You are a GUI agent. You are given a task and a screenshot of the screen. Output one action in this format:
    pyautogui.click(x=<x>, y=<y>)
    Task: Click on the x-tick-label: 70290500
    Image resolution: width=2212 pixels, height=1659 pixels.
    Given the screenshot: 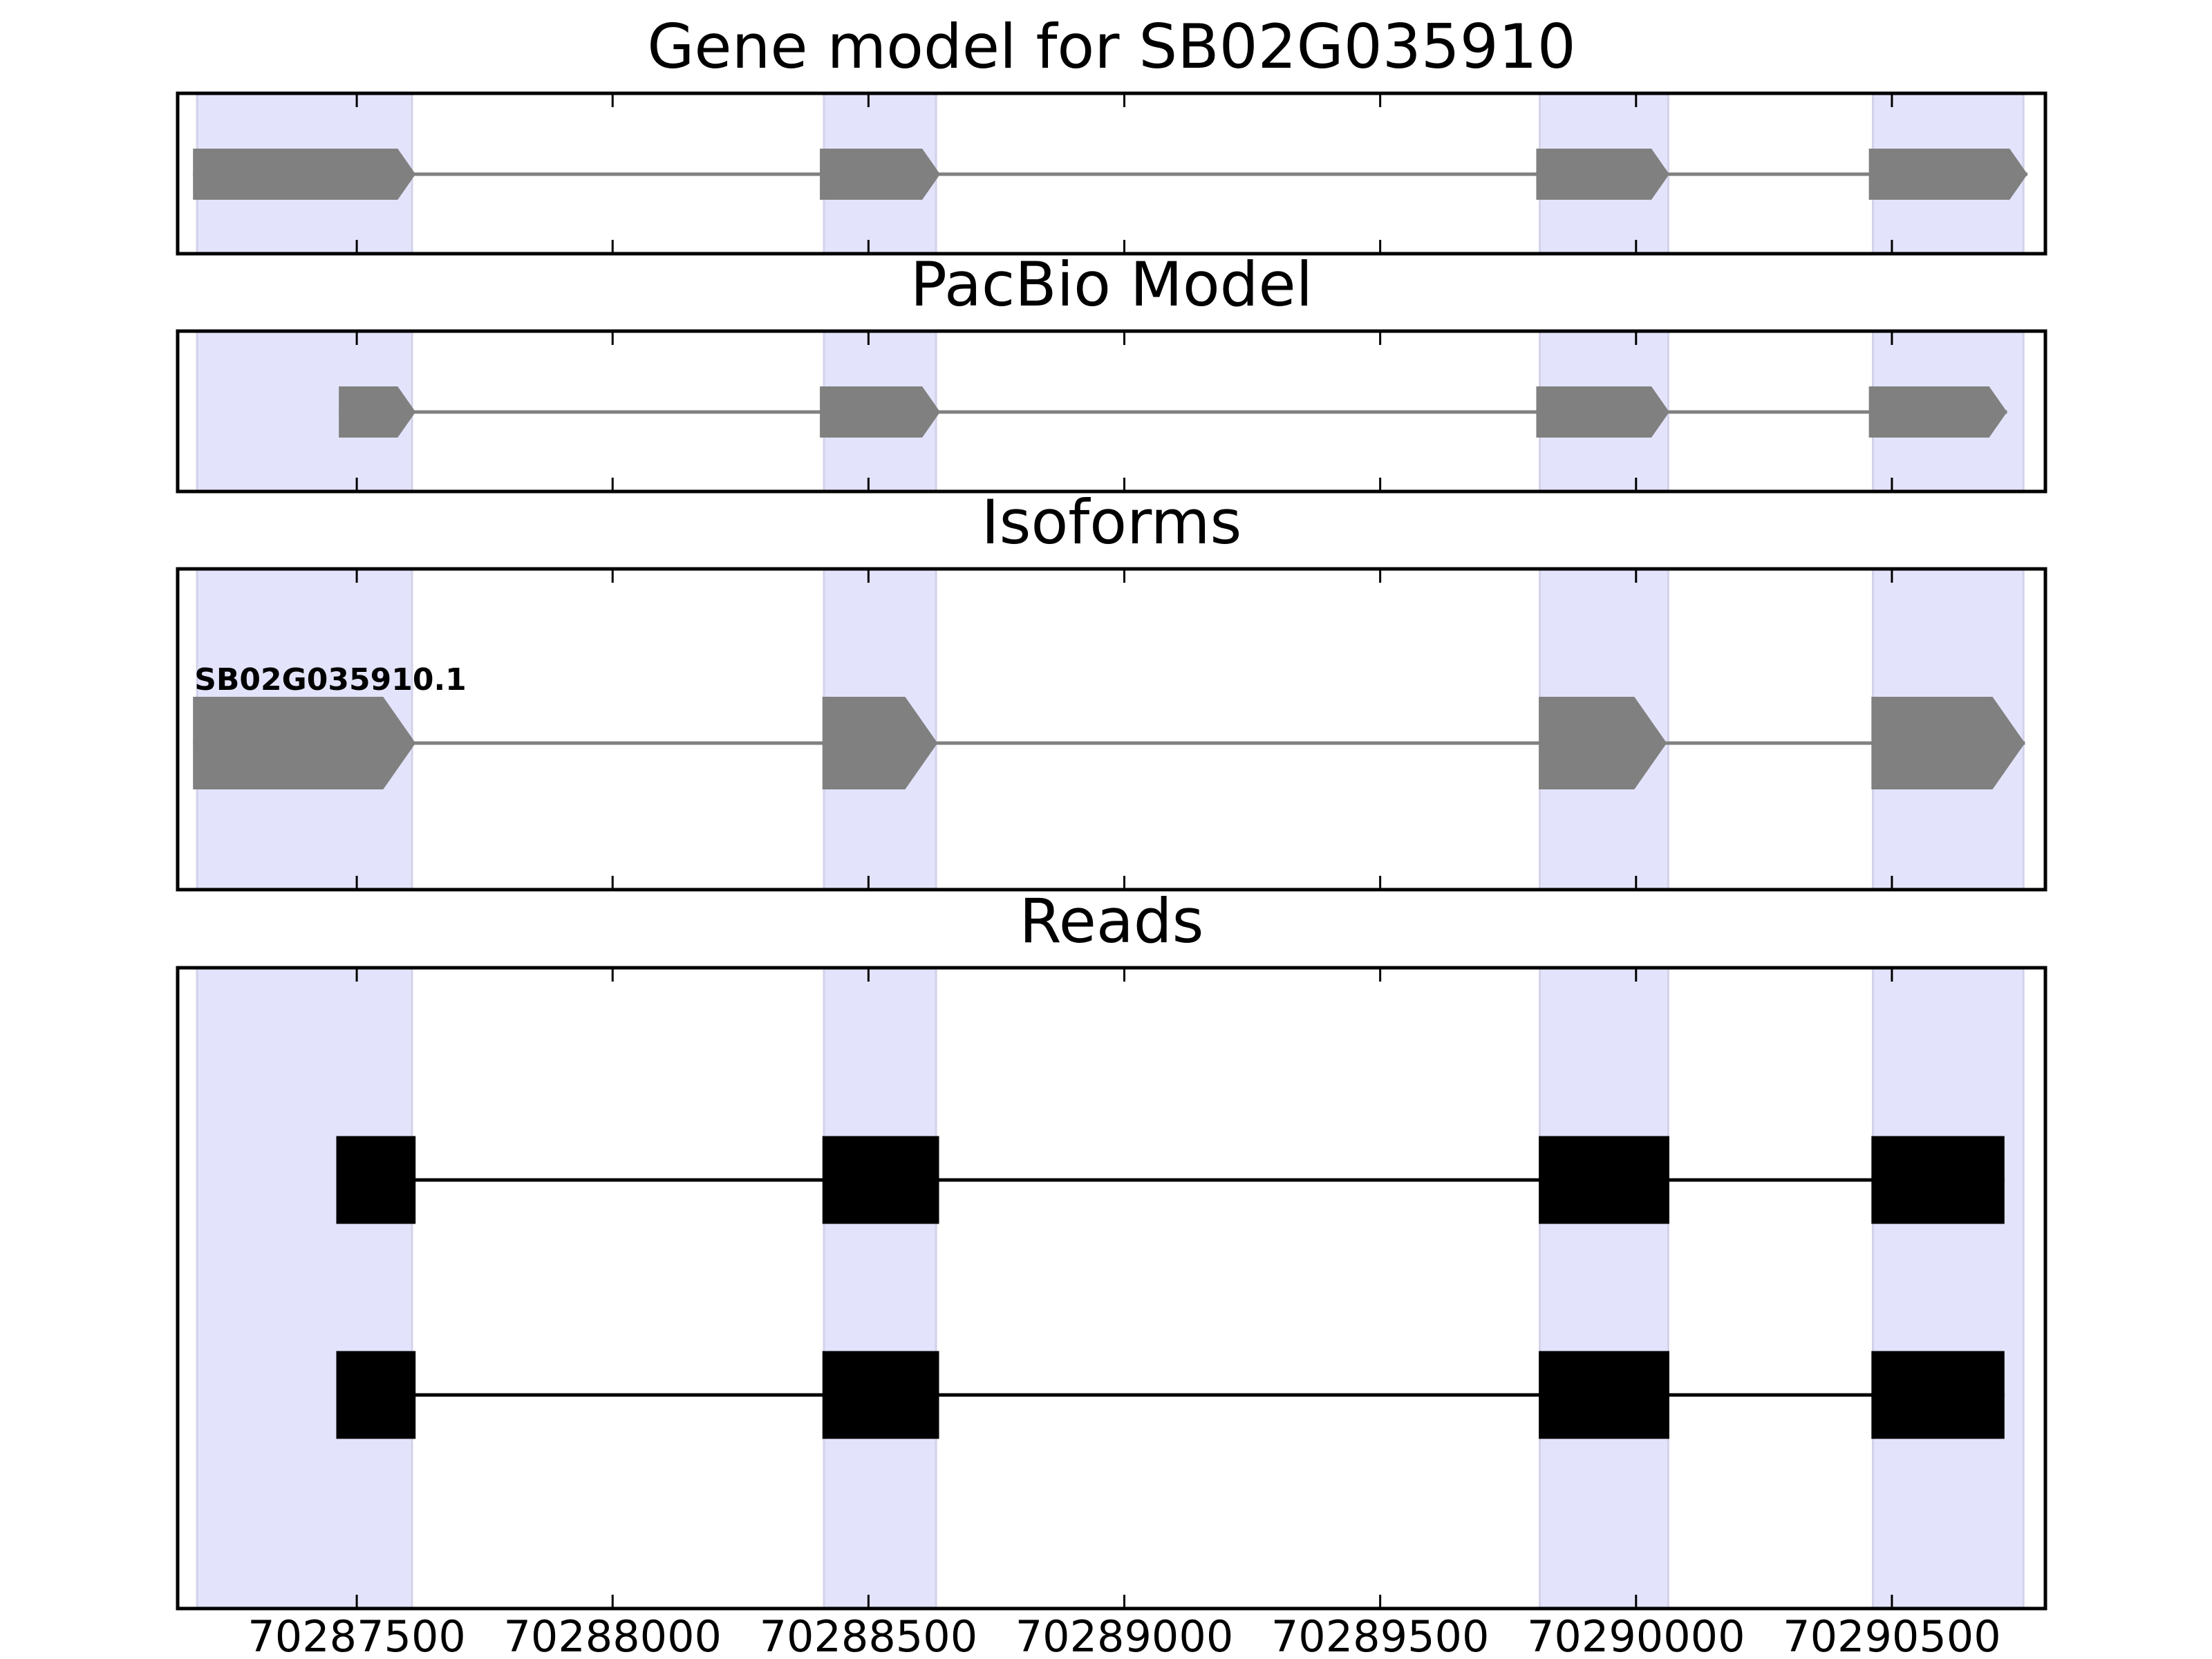 What is the action you would take?
    pyautogui.click(x=1892, y=1635)
    